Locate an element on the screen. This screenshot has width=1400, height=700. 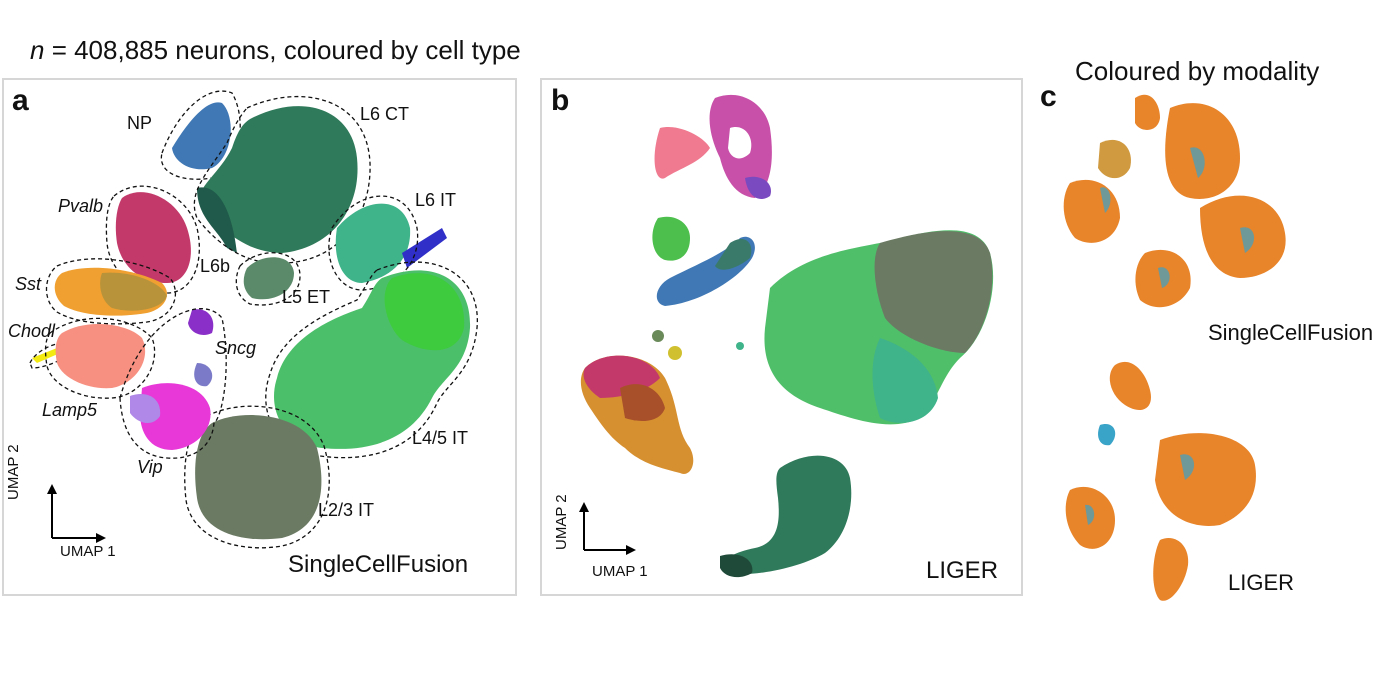
umap1-arrowhead is located at coordinates (101, 538).